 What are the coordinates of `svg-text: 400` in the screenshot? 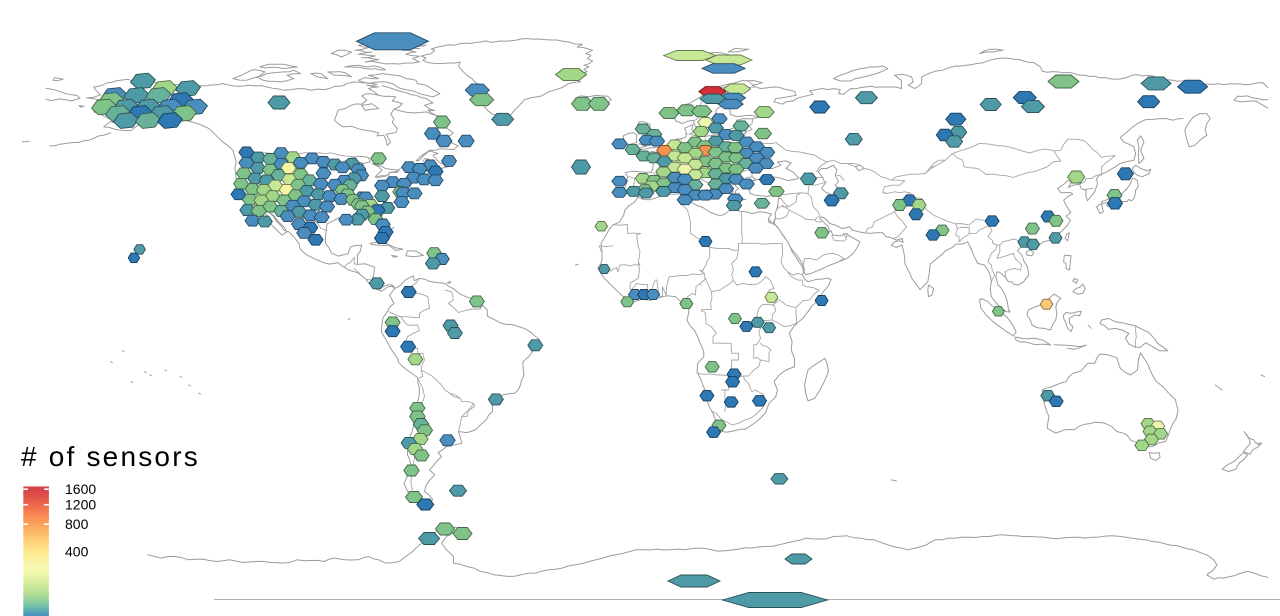 It's located at (77, 552).